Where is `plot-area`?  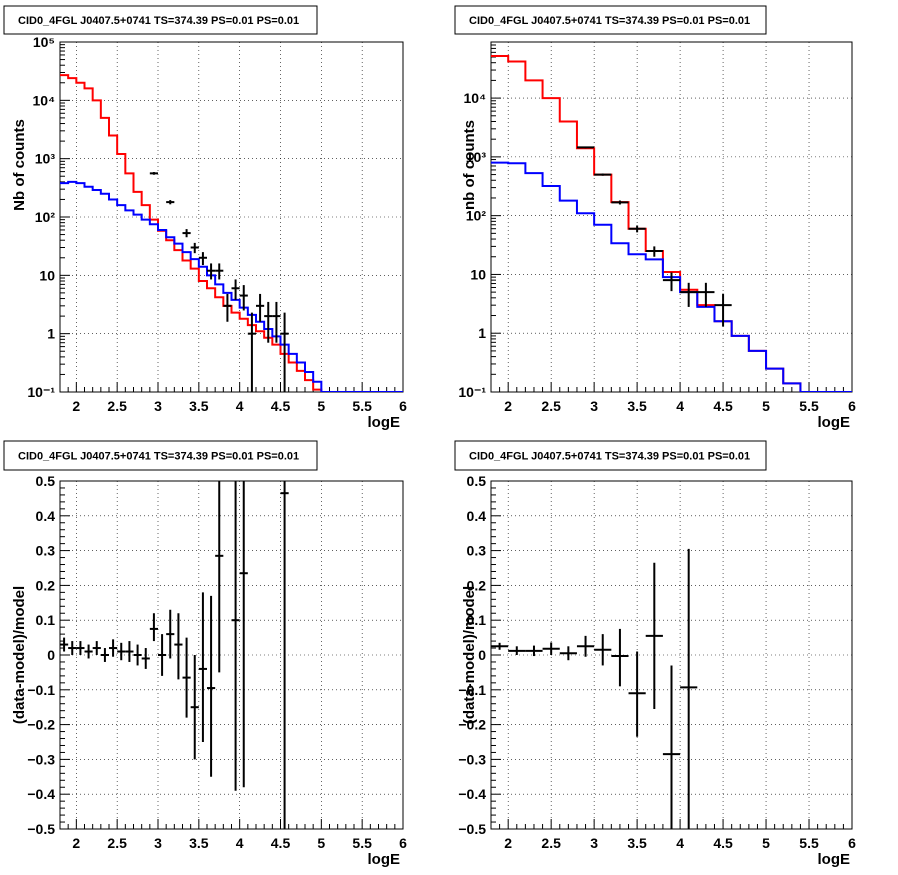
plot-area is located at coordinates (594, 688).